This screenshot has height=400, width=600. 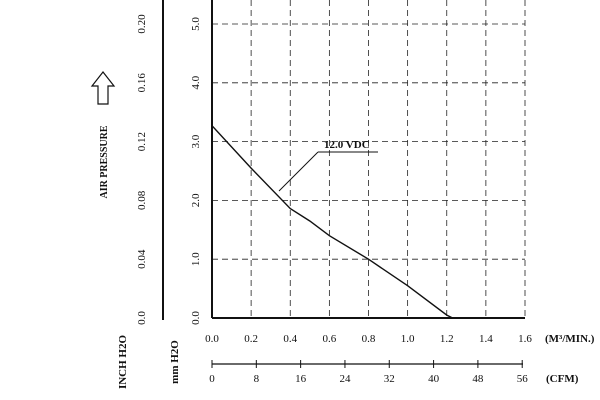 What do you see at coordinates (142, 83) in the screenshot?
I see `inch-tick-label: 0.16` at bounding box center [142, 83].